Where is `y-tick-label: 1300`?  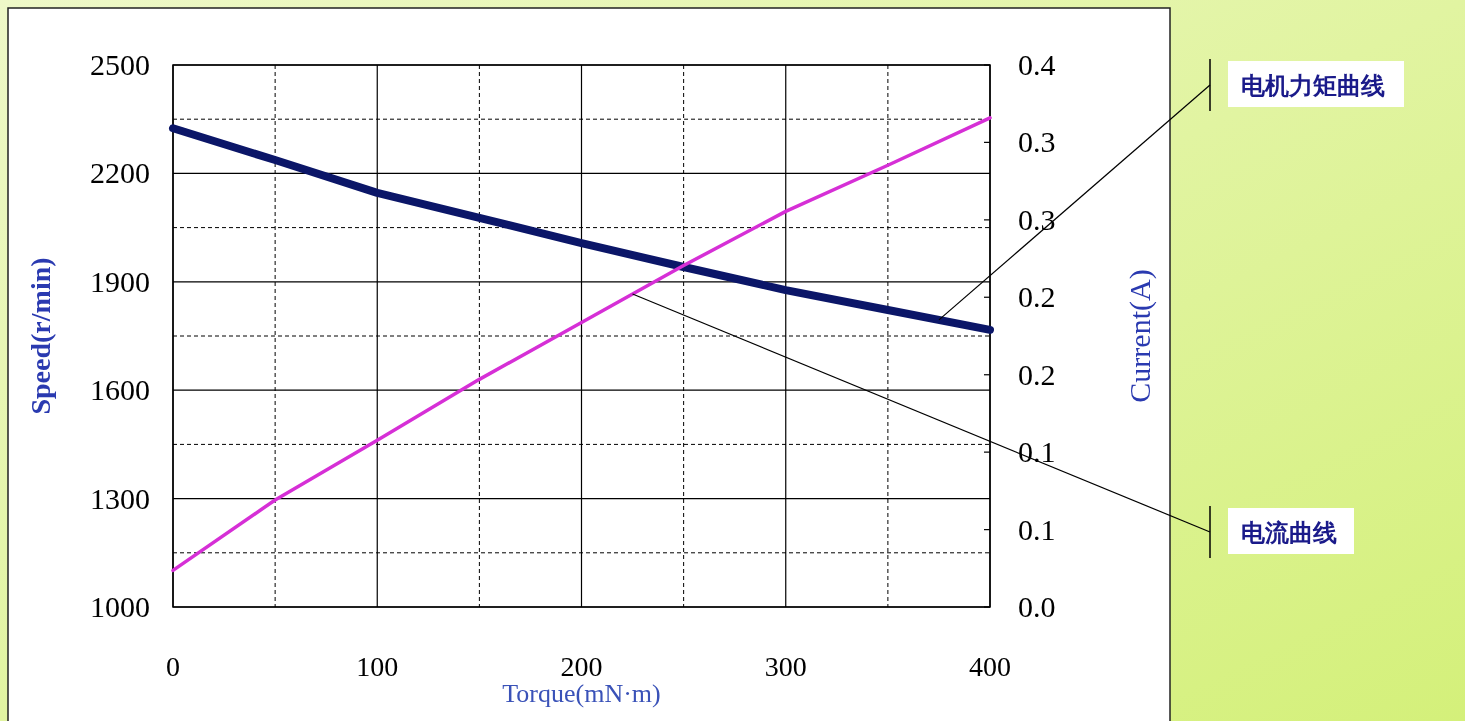
y-tick-label: 1300 is located at coordinates (120, 498).